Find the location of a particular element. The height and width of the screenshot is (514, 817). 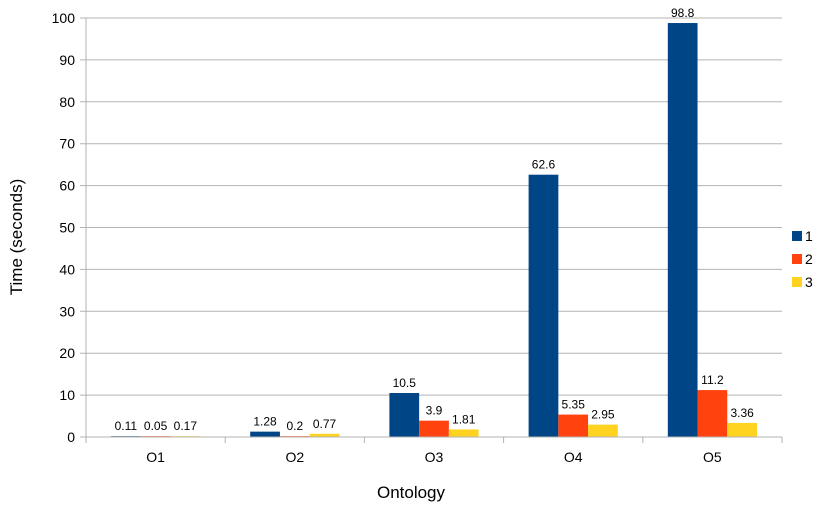

y-tick-label: 90 is located at coordinates (67, 60).